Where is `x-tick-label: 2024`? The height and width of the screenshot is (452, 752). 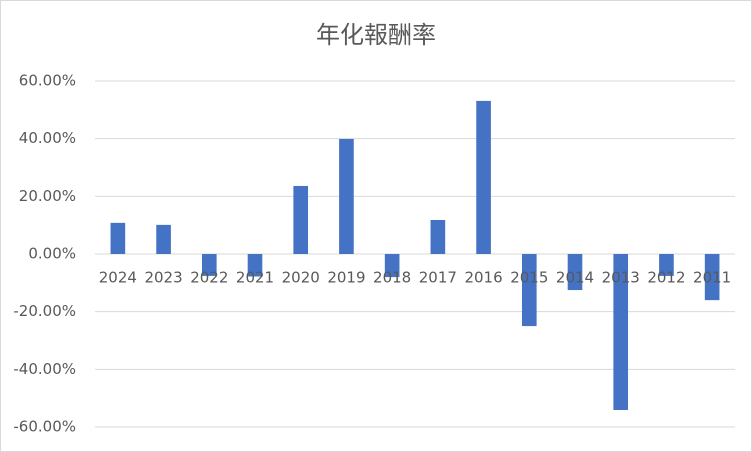
x-tick-label: 2024 is located at coordinates (118, 278).